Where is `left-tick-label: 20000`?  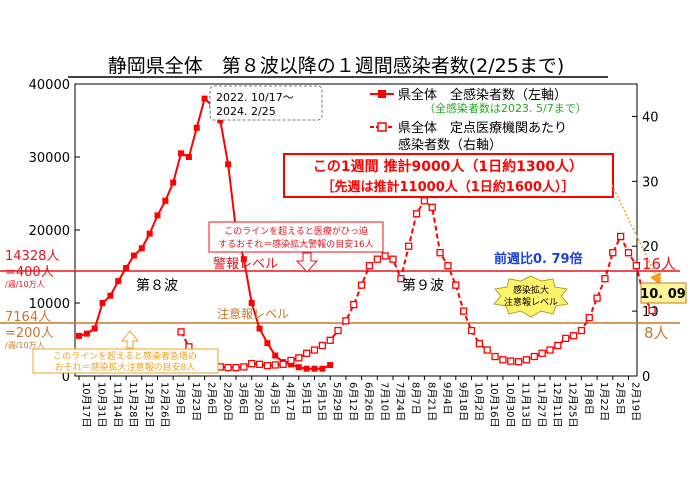 left-tick-label: 20000 is located at coordinates (49, 231).